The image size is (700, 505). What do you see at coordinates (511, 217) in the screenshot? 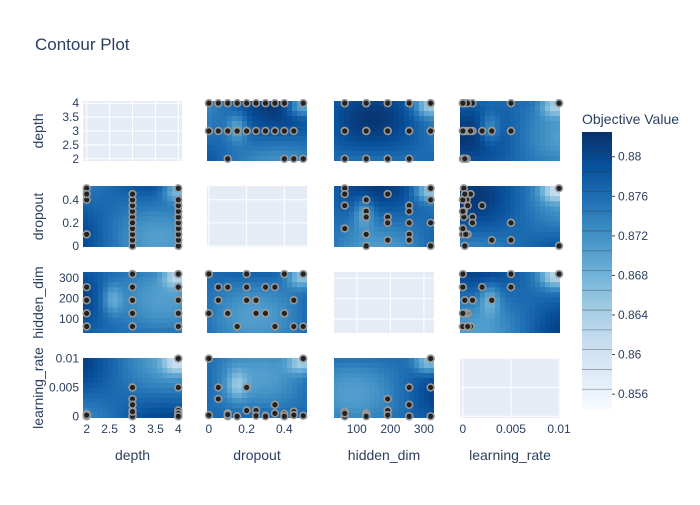
I see `subplot-dropout-vs-learning_rate` at bounding box center [511, 217].